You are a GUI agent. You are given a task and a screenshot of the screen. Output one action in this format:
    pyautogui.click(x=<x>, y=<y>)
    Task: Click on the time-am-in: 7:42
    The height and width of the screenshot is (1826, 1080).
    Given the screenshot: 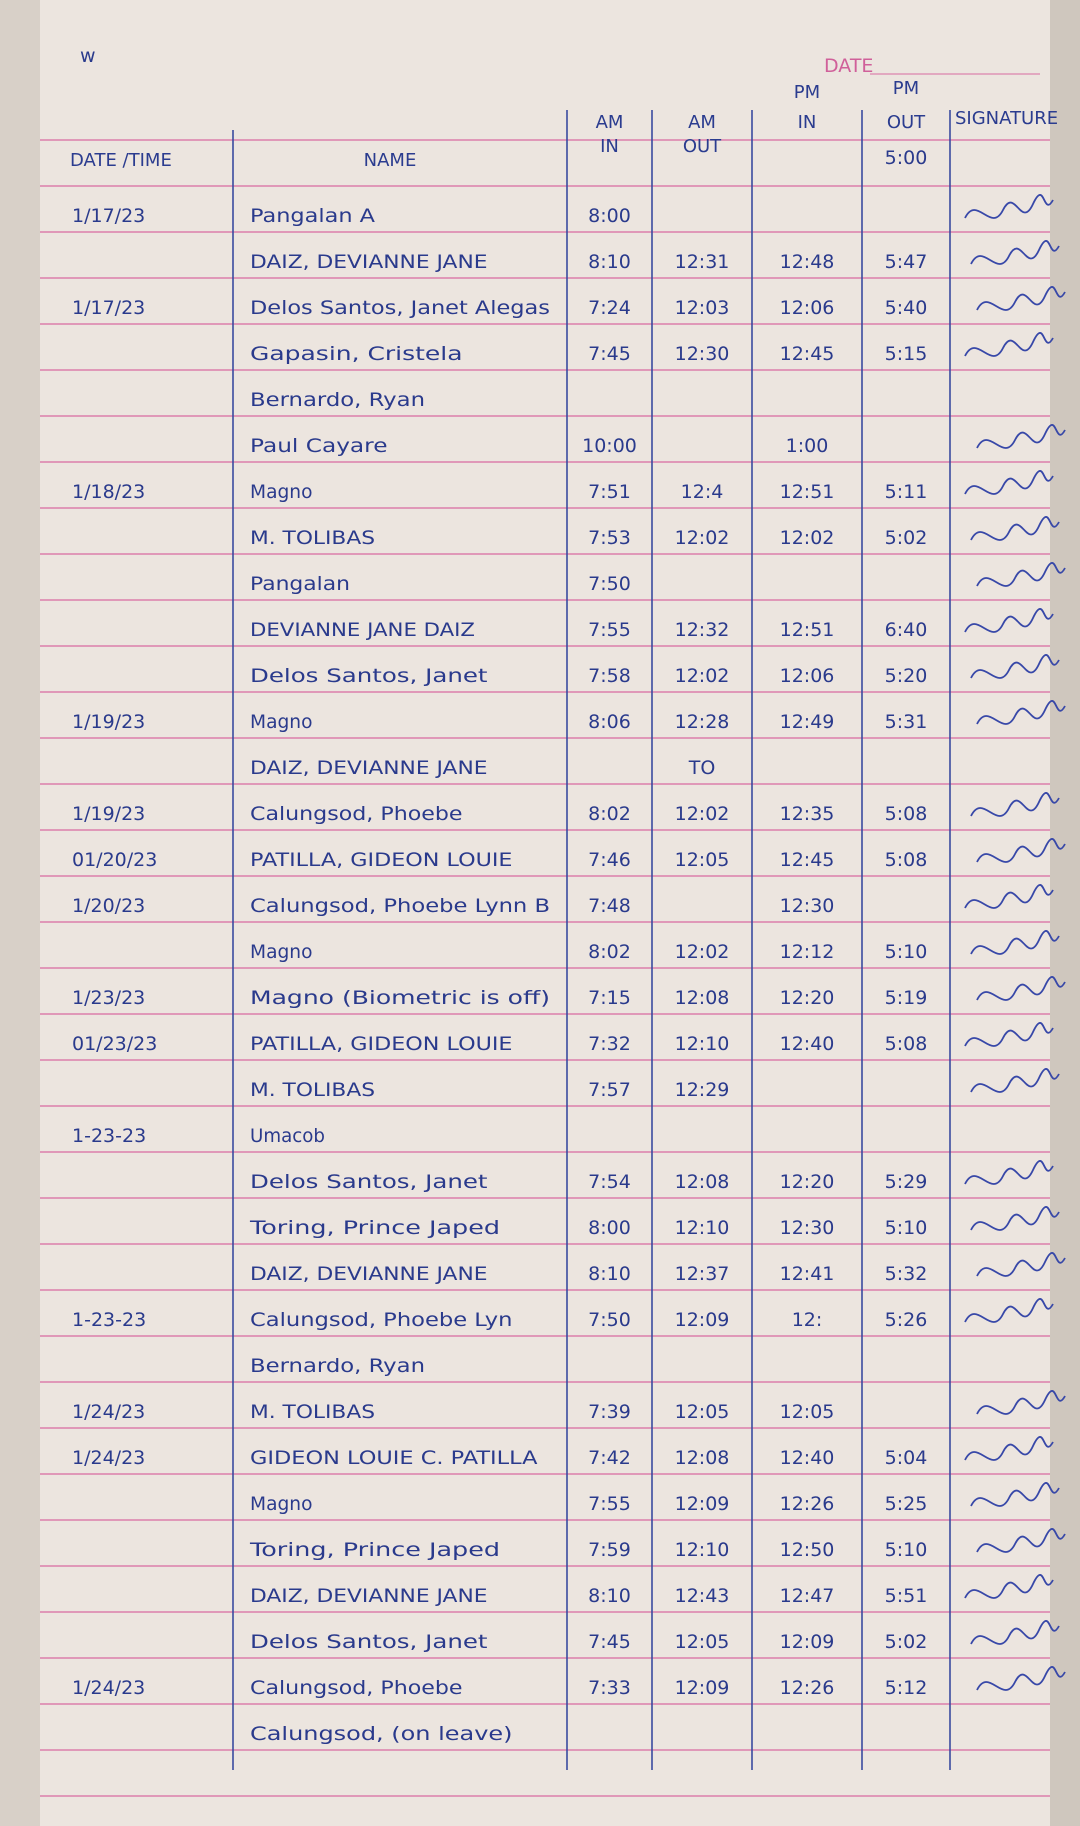 What is the action you would take?
    pyautogui.click(x=609, y=1458)
    